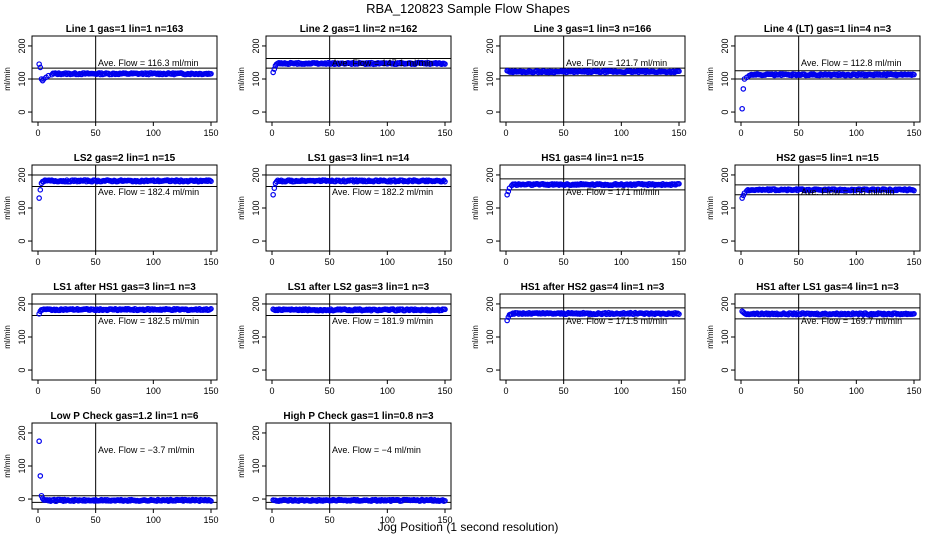 The height and width of the screenshot is (540, 936). I want to click on ave-flow-annotation: Ave. Flow = 169.7 ml/min, so click(851, 321).